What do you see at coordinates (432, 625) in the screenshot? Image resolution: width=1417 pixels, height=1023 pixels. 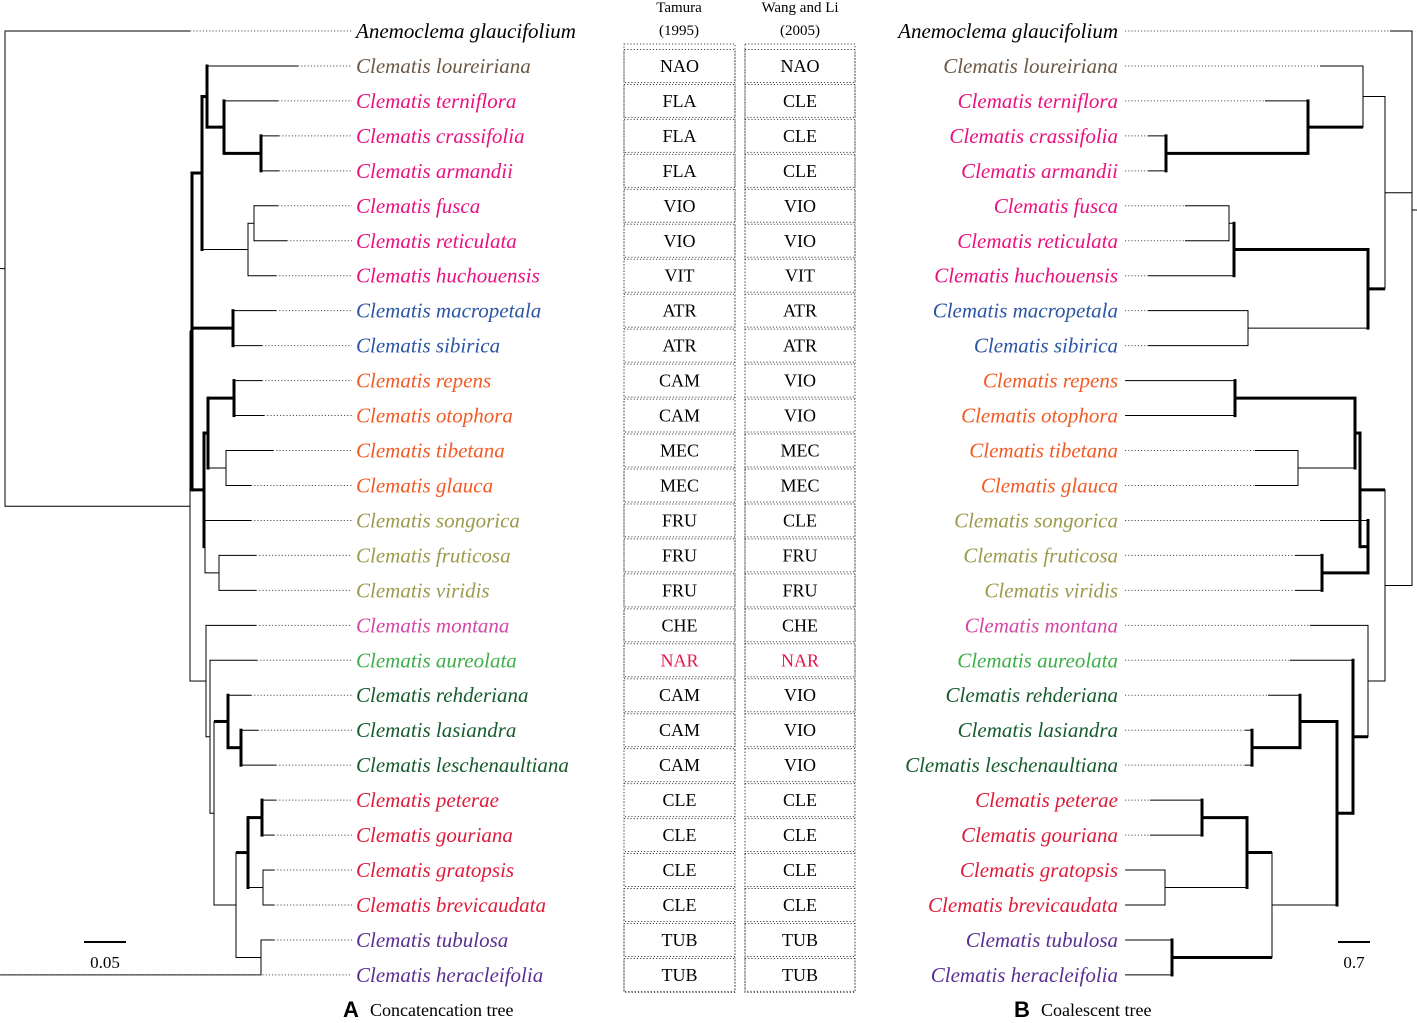 I see `species-label-left: Clematis montana` at bounding box center [432, 625].